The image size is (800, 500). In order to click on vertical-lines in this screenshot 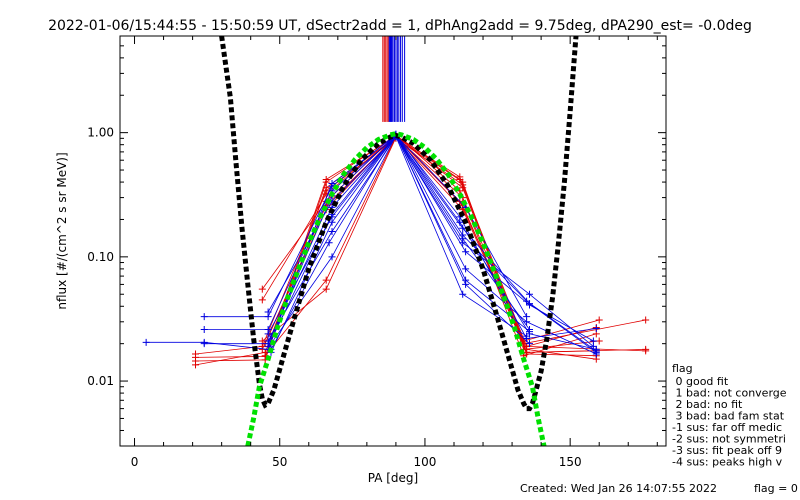, I will do `click(394, 79)`.